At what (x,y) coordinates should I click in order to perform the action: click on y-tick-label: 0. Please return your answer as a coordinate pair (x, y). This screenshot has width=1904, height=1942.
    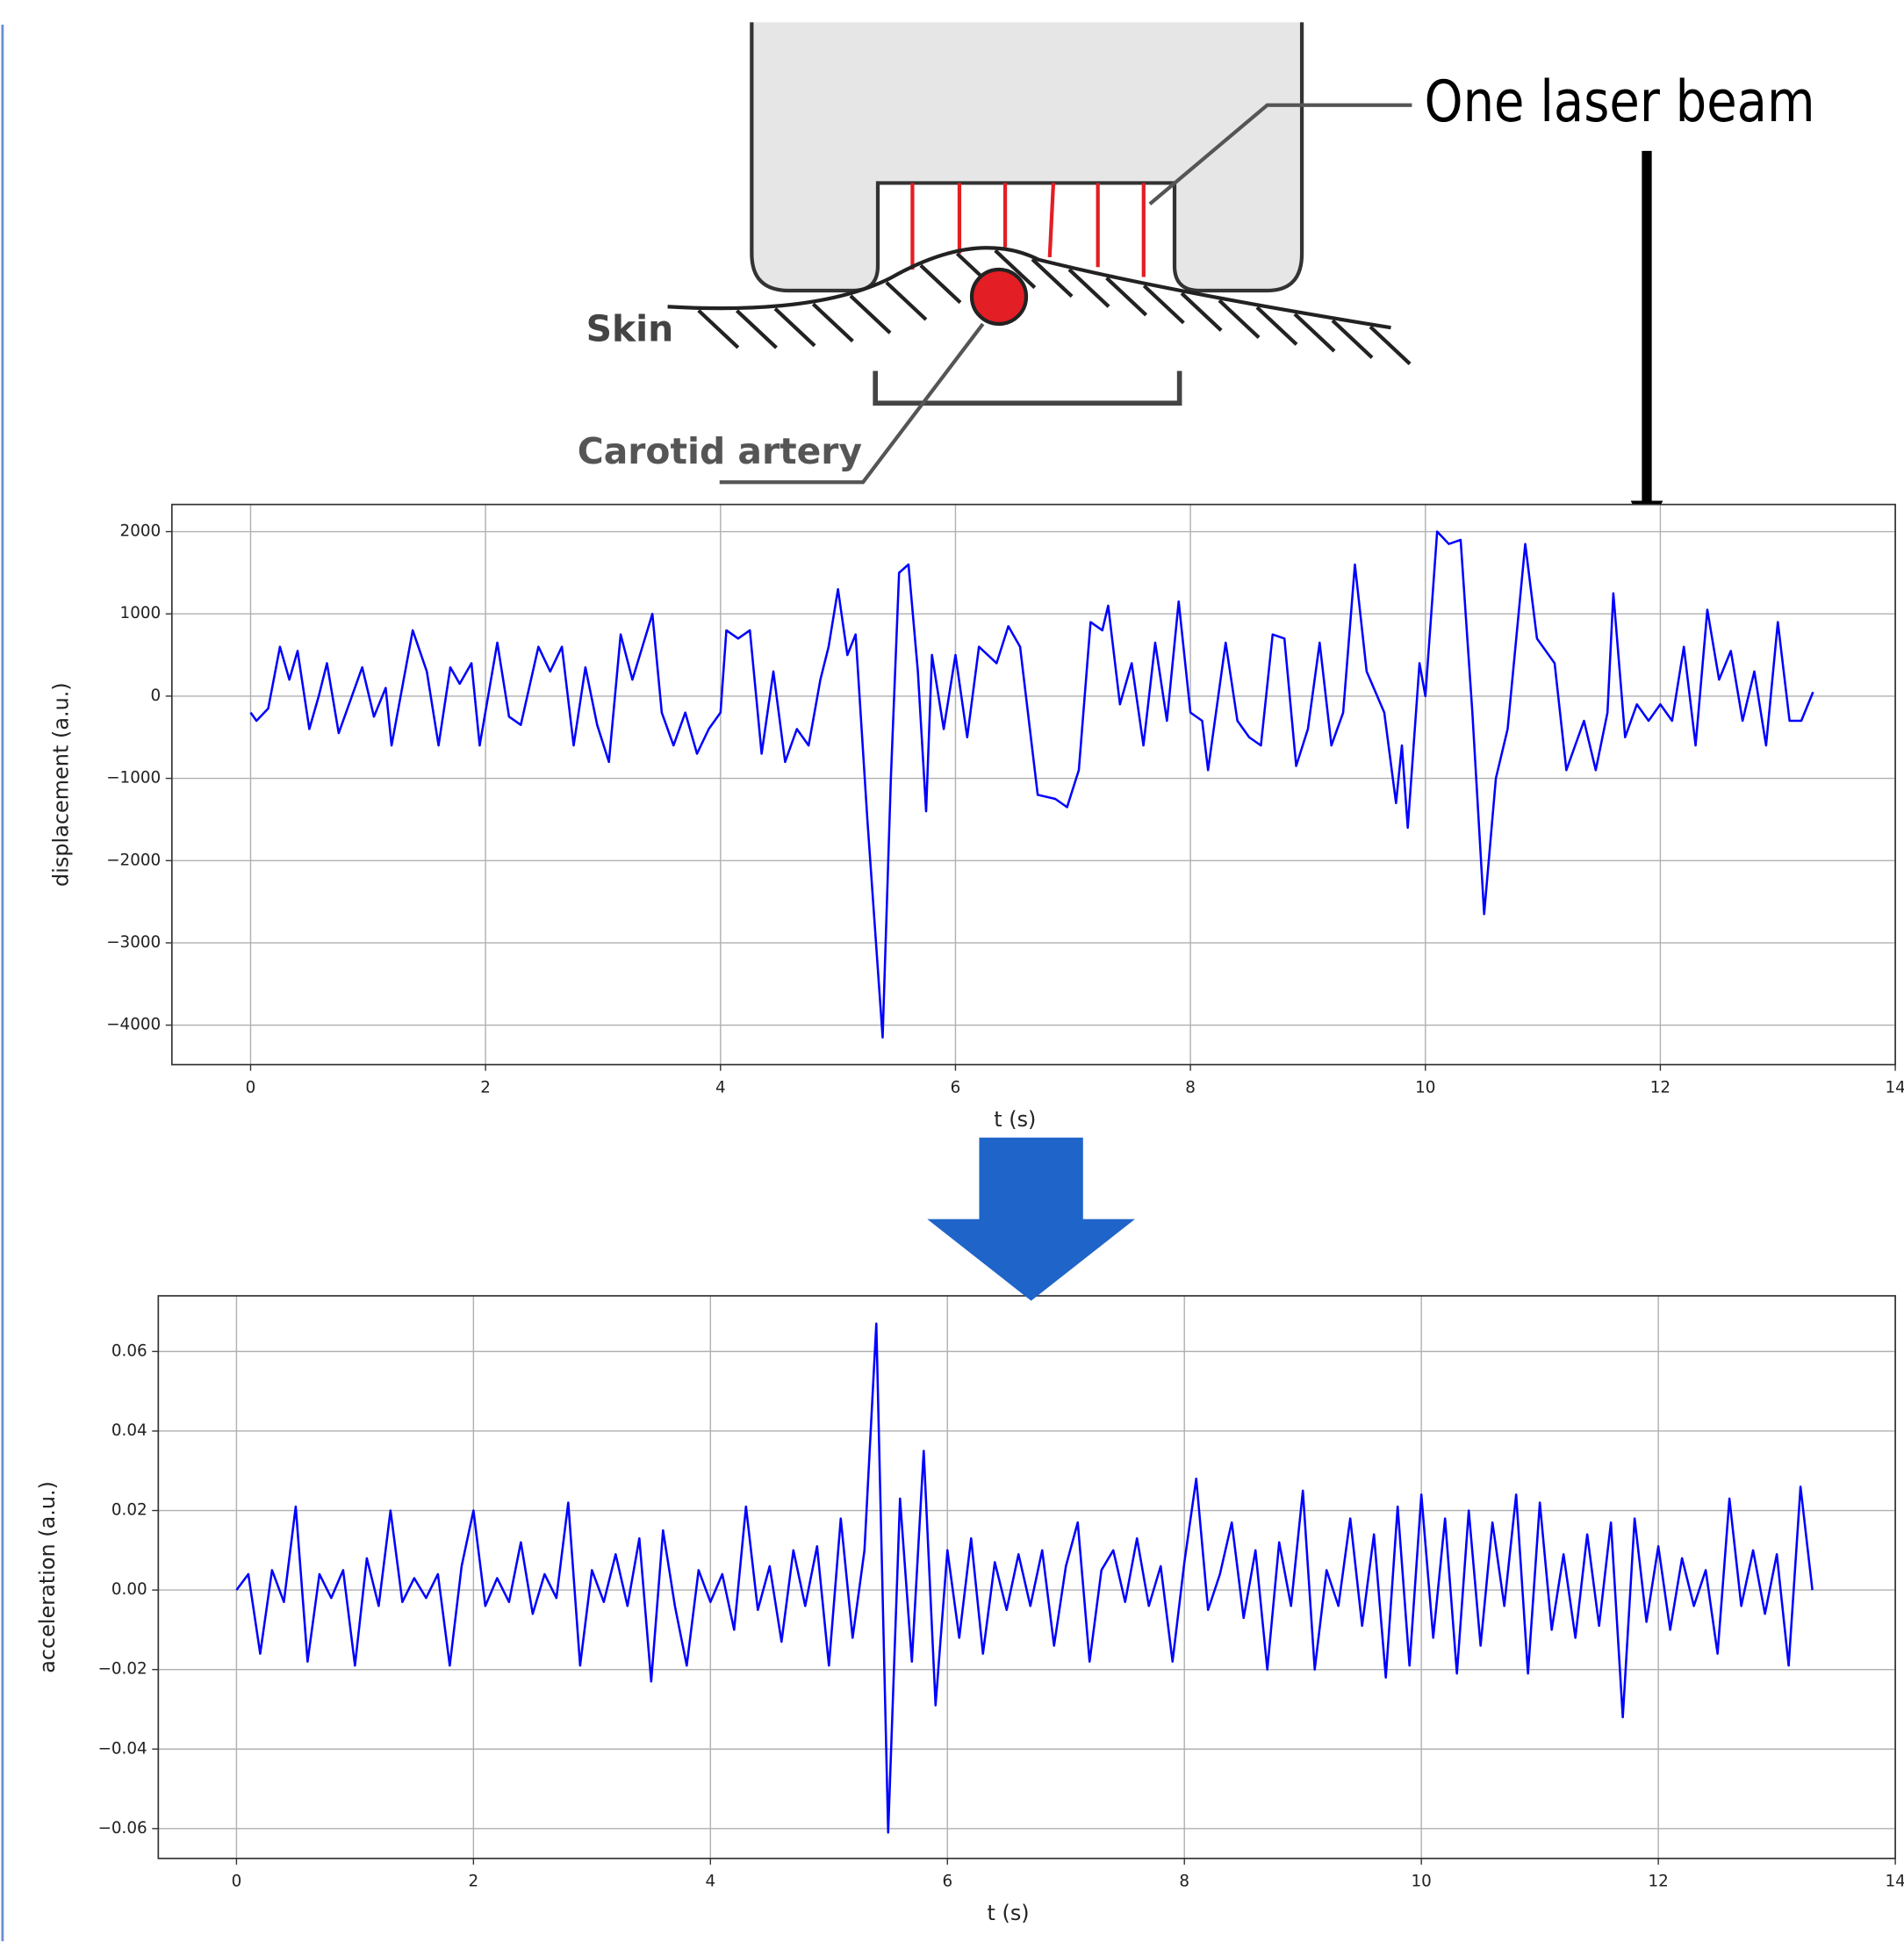
    Looking at the image, I should click on (155, 696).